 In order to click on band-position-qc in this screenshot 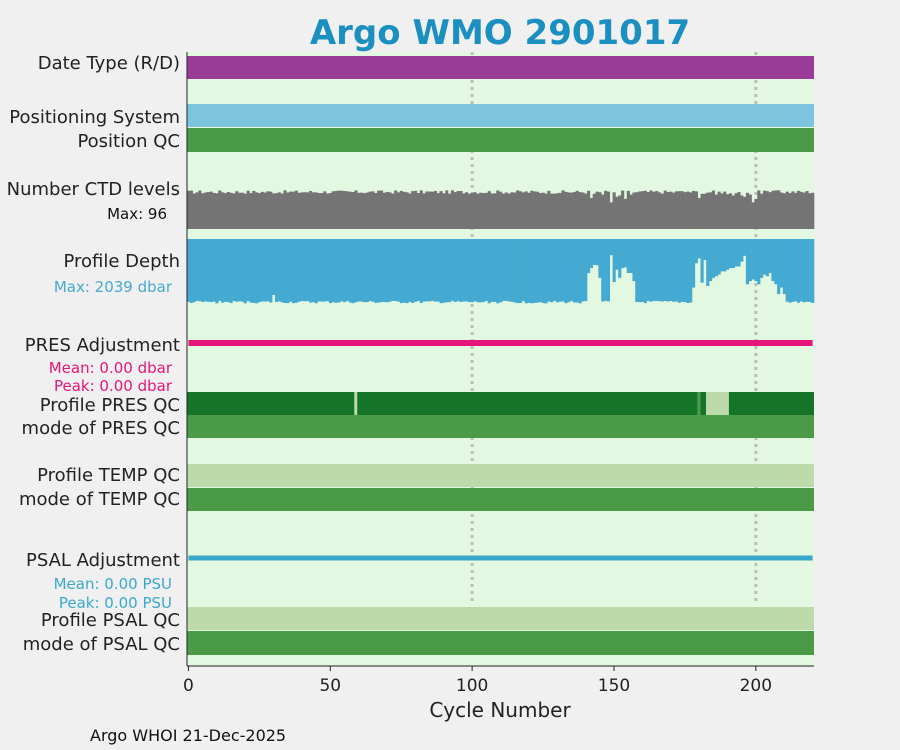, I will do `click(500, 140)`.